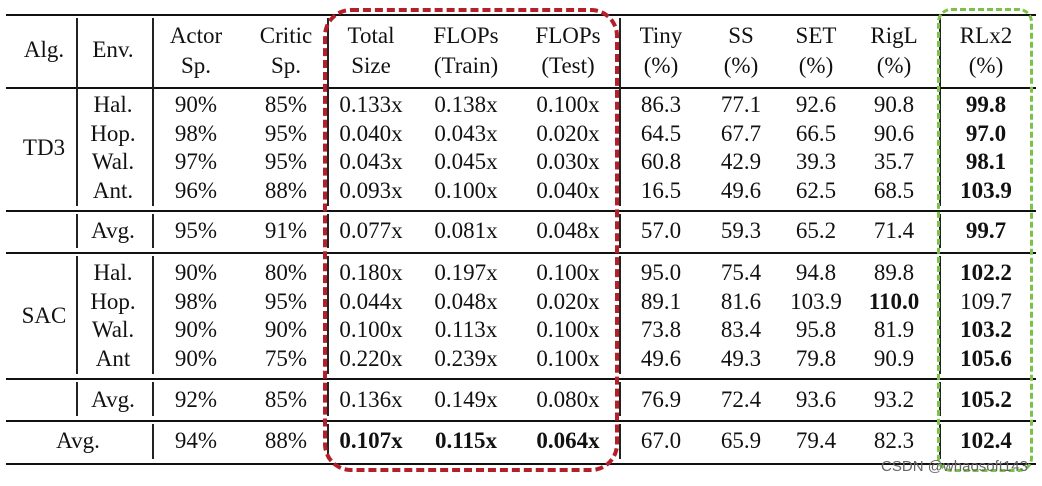  Describe the element at coordinates (521, 464) in the screenshot. I see `bottom-rule` at that location.